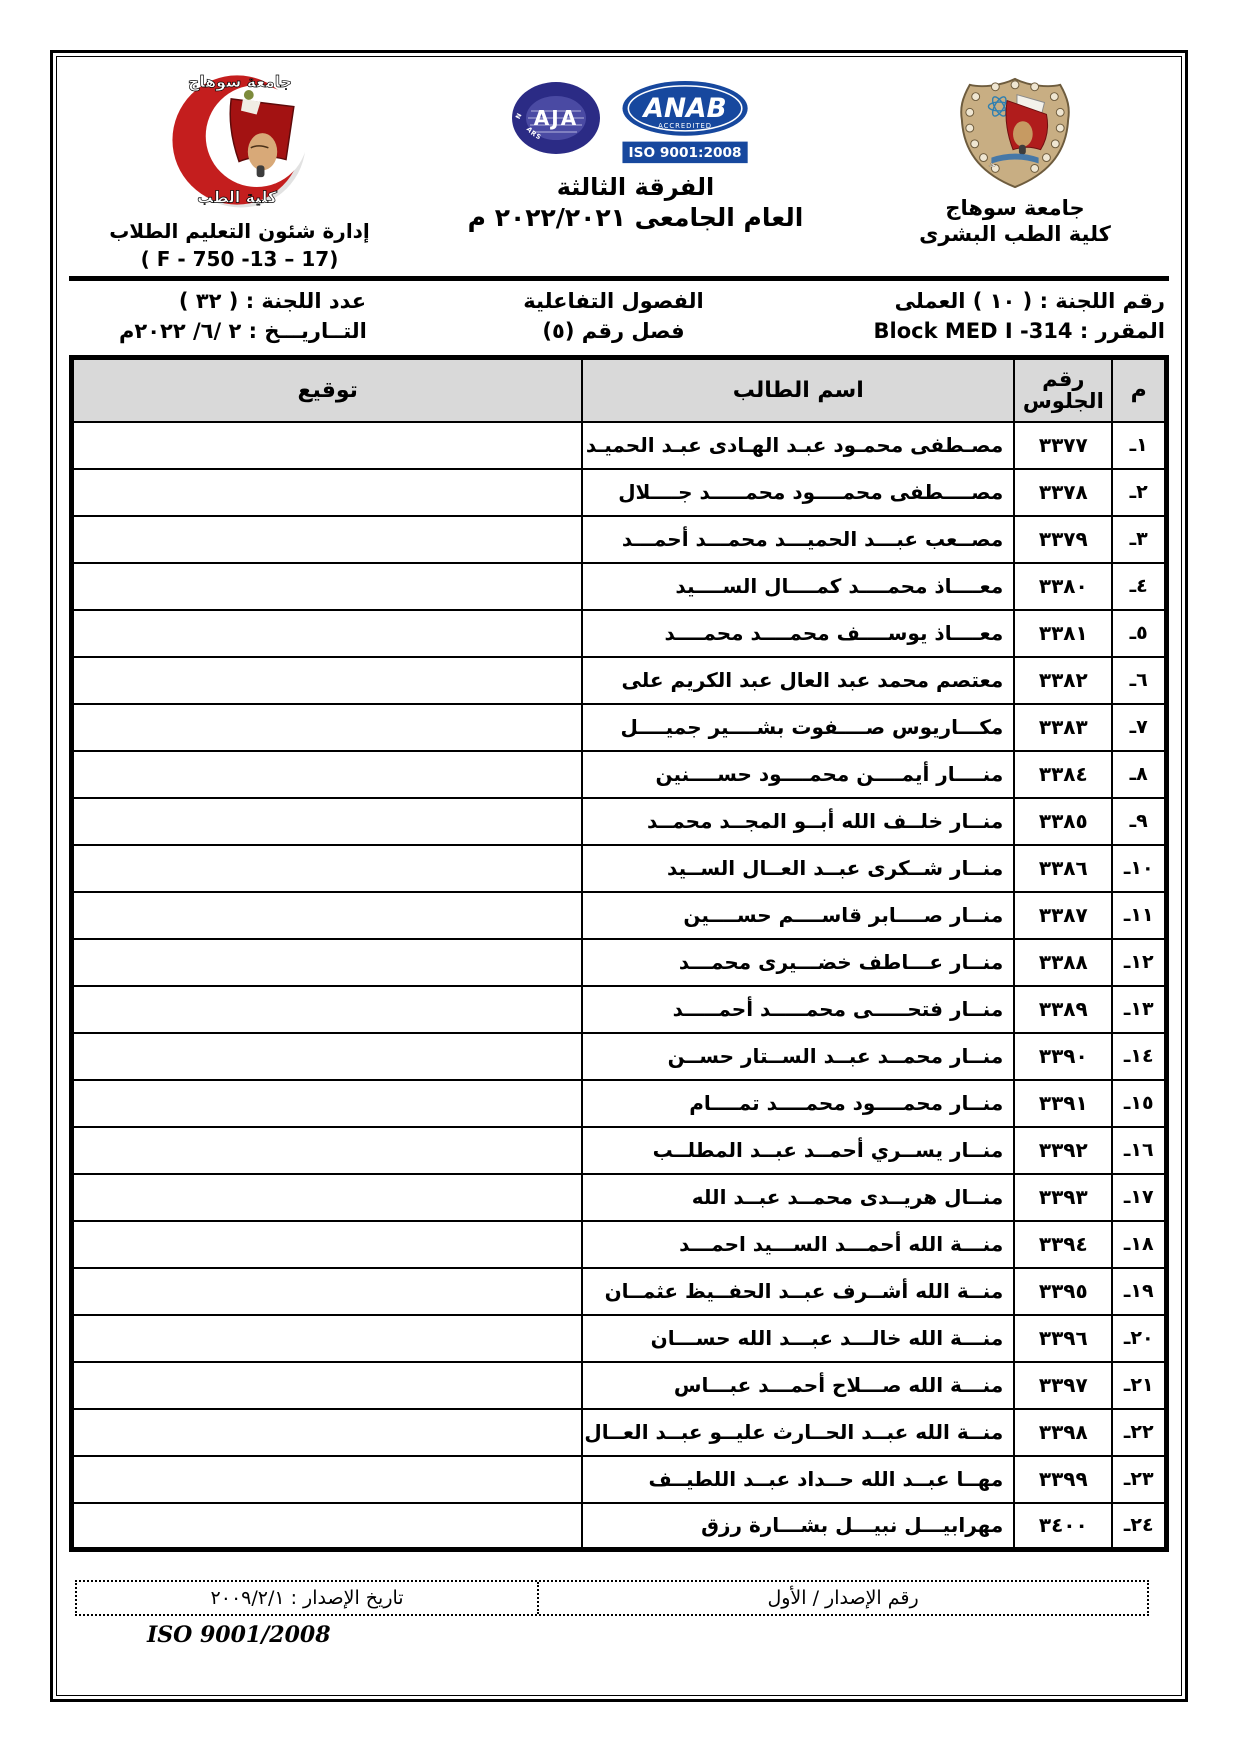  Describe the element at coordinates (635, 187) in the screenshot. I see `grade-title: الفرقة الثالثة` at that location.